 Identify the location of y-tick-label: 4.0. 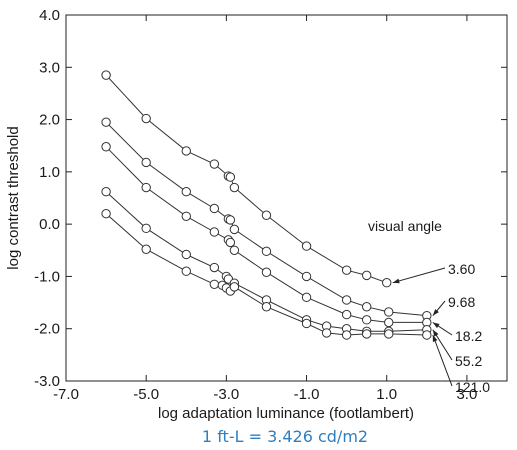
(49, 15).